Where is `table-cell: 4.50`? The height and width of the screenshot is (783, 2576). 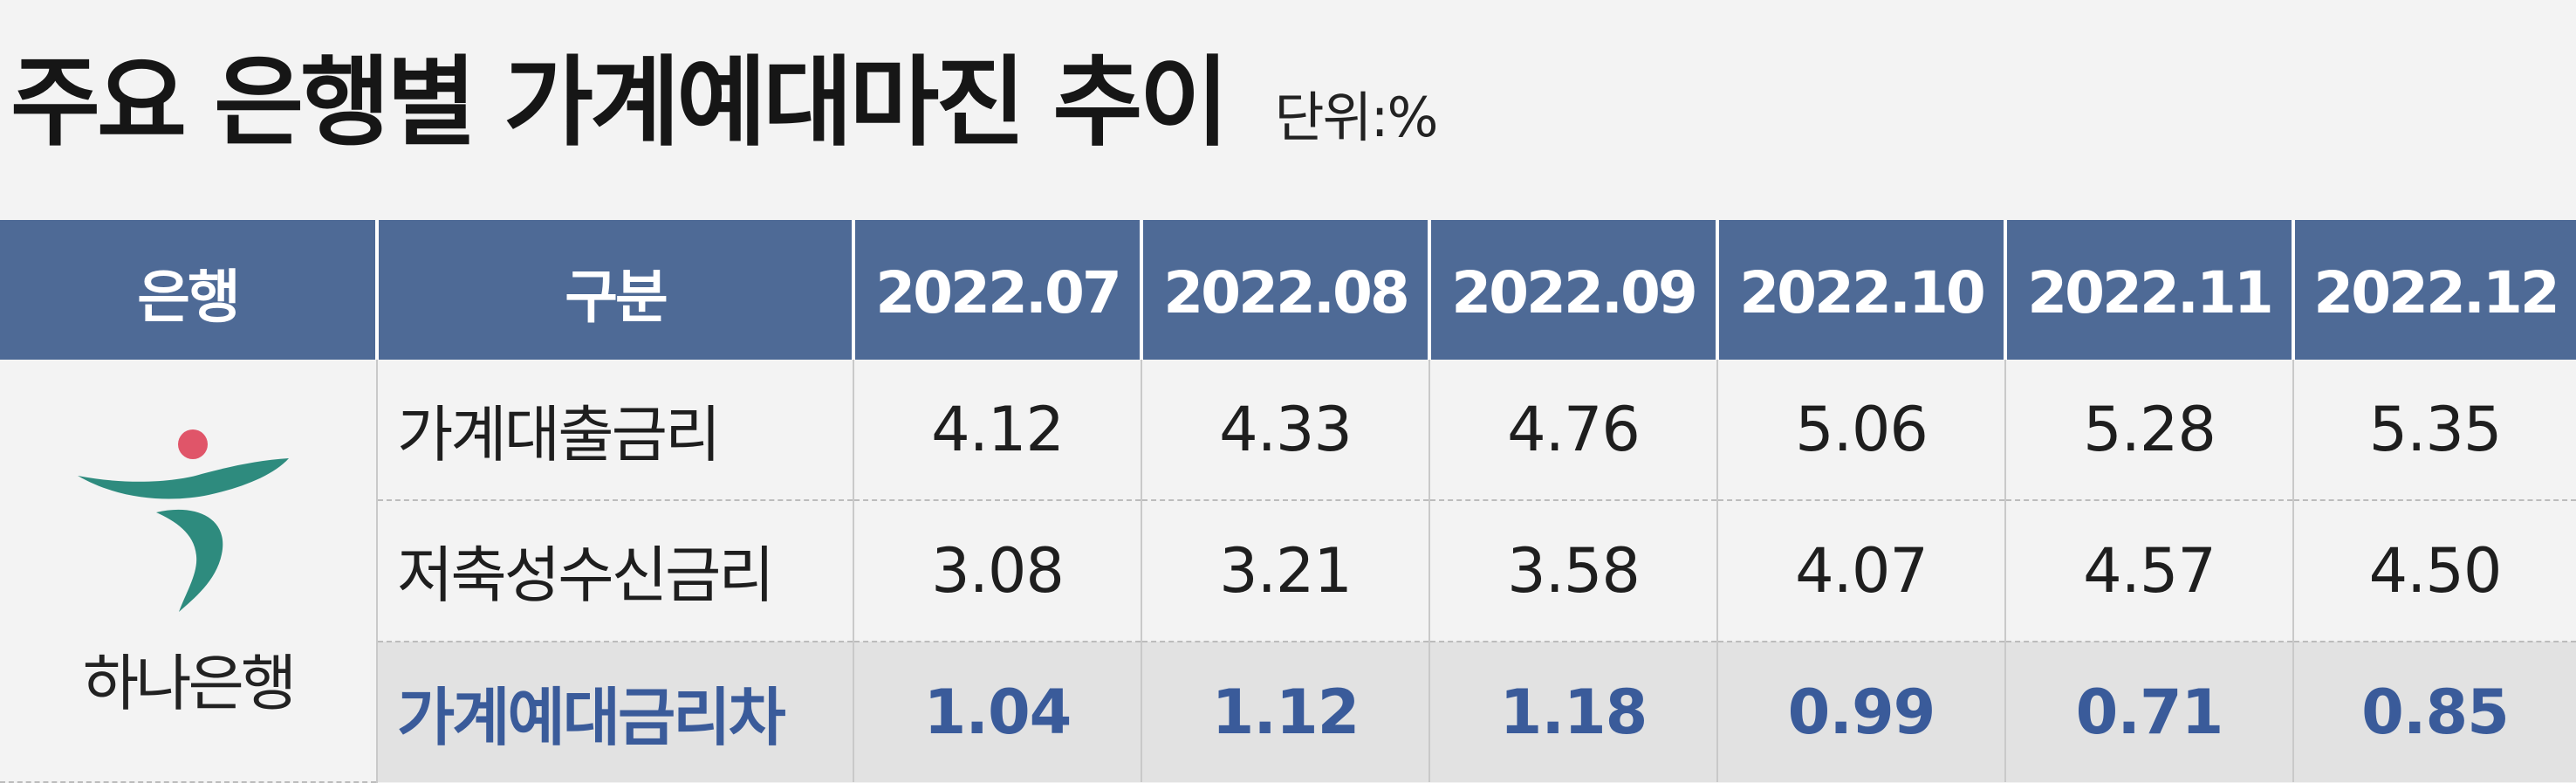 table-cell: 4.50 is located at coordinates (2434, 571).